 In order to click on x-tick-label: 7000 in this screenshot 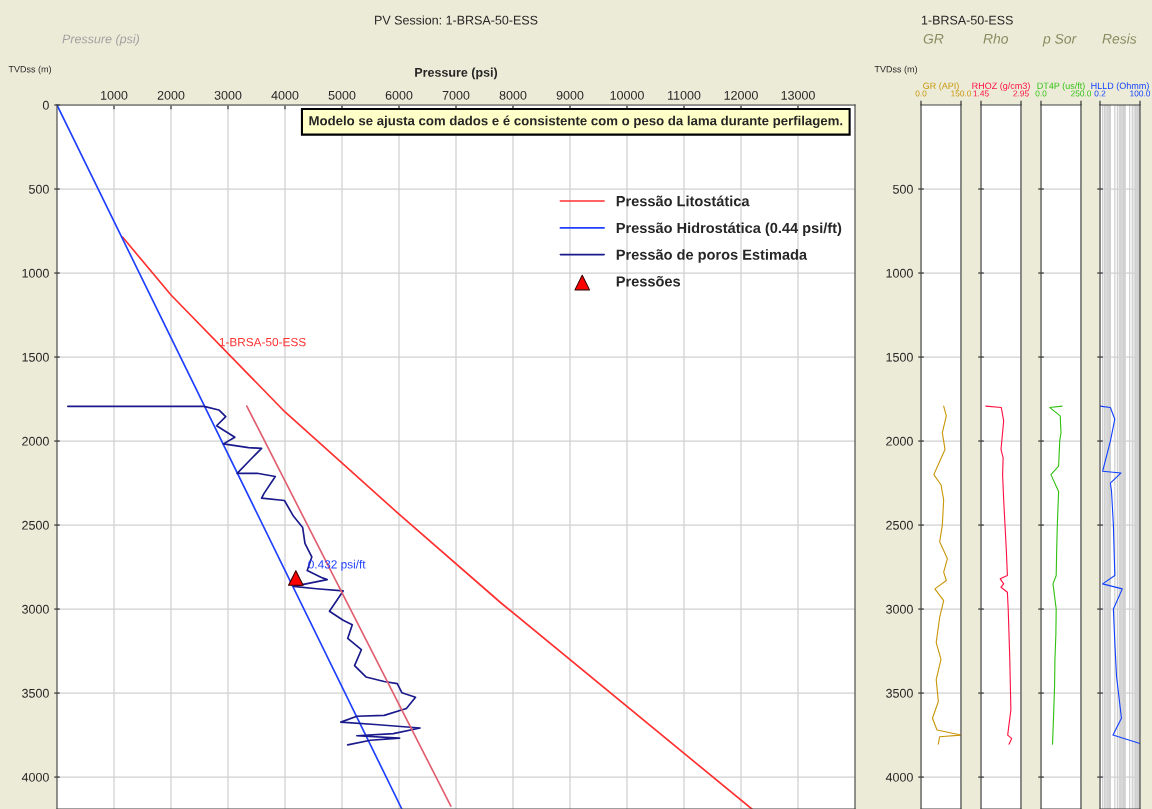, I will do `click(456, 95)`.